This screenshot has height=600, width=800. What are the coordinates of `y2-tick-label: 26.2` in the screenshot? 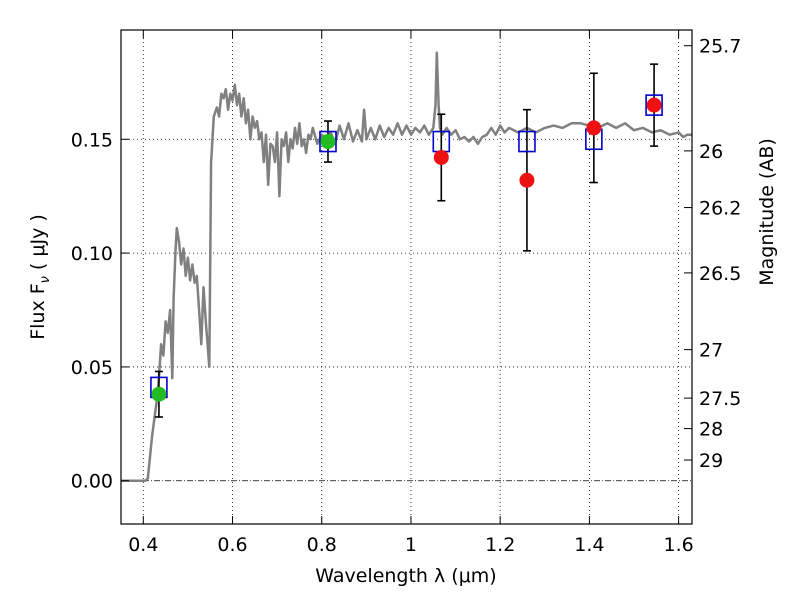 It's located at (720, 209).